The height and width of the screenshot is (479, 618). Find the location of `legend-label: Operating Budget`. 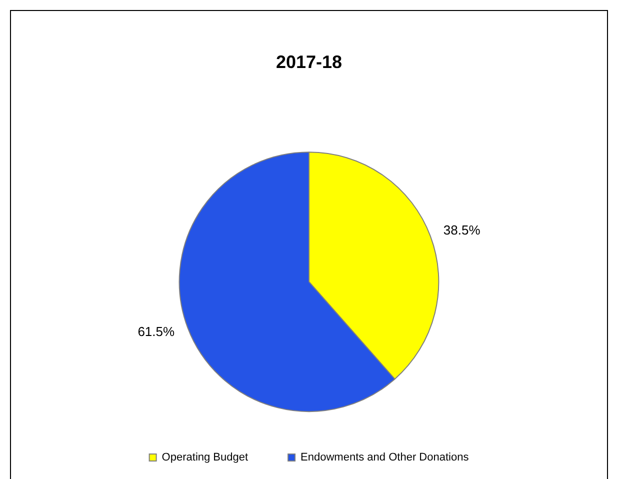

legend-label: Operating Budget is located at coordinates (205, 458).